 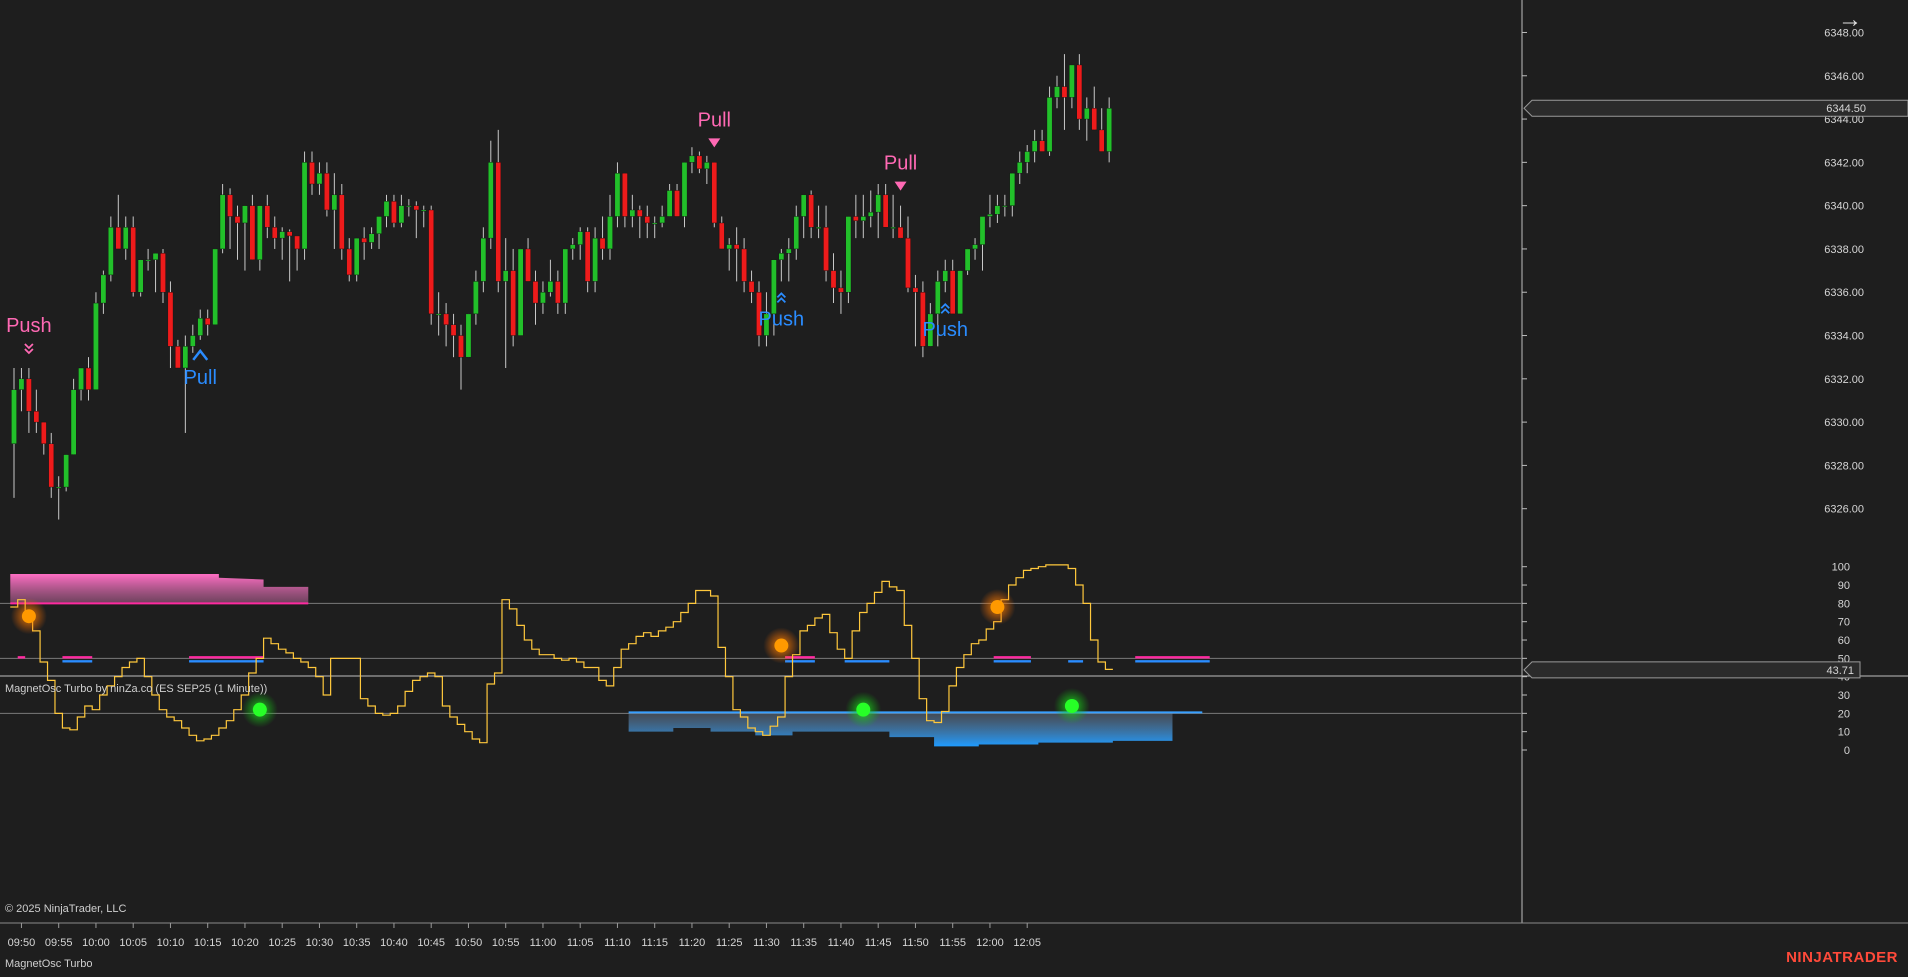 What do you see at coordinates (952, 943) in the screenshot?
I see `time-tick-label: 11:55` at bounding box center [952, 943].